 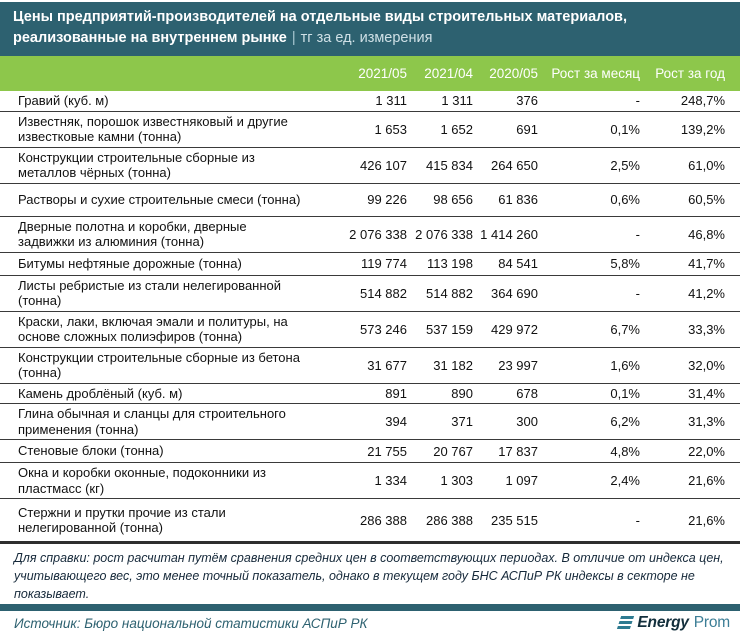 What do you see at coordinates (91, 451) in the screenshot?
I see `material-label: Стеновые блоки (тонна)` at bounding box center [91, 451].